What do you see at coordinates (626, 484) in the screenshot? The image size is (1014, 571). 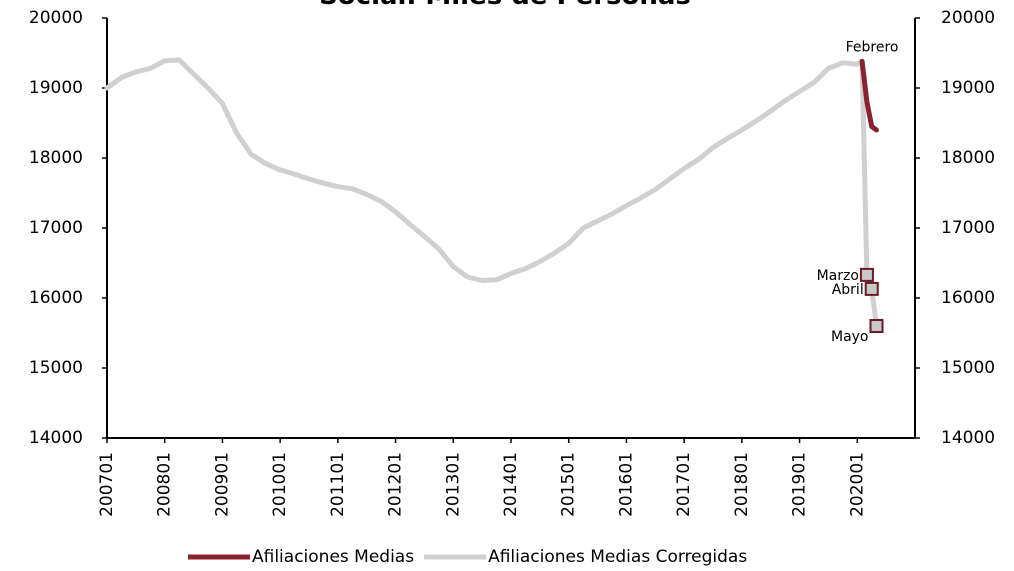 I see `x-tick-label: 201601` at bounding box center [626, 484].